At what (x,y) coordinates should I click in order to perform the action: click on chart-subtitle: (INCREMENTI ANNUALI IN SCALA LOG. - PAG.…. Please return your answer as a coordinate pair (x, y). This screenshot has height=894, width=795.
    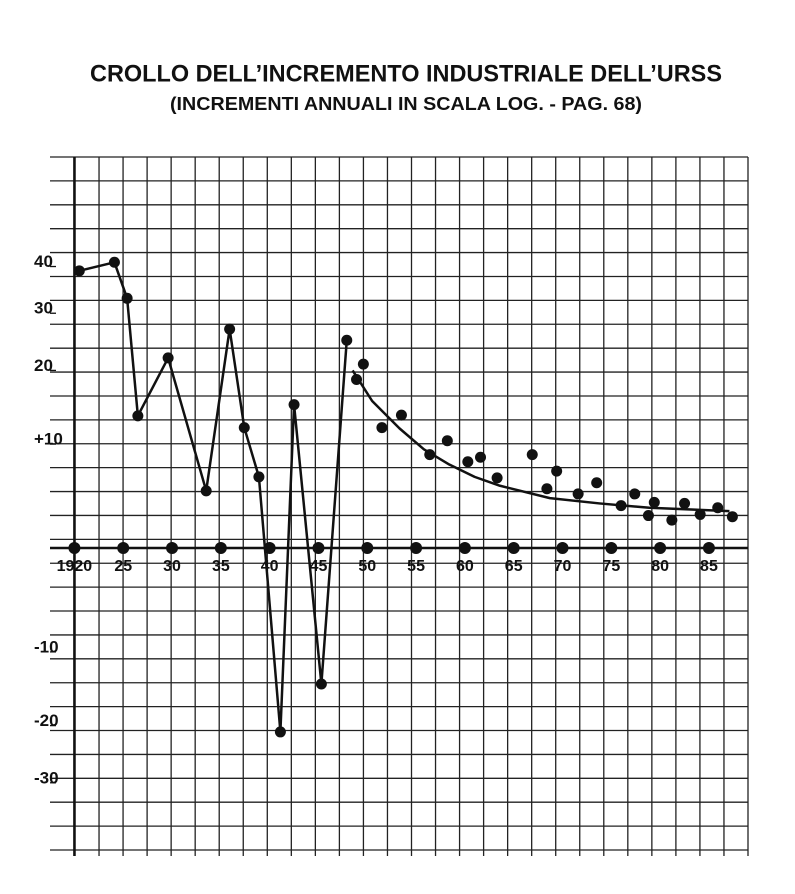
    Looking at the image, I should click on (406, 104).